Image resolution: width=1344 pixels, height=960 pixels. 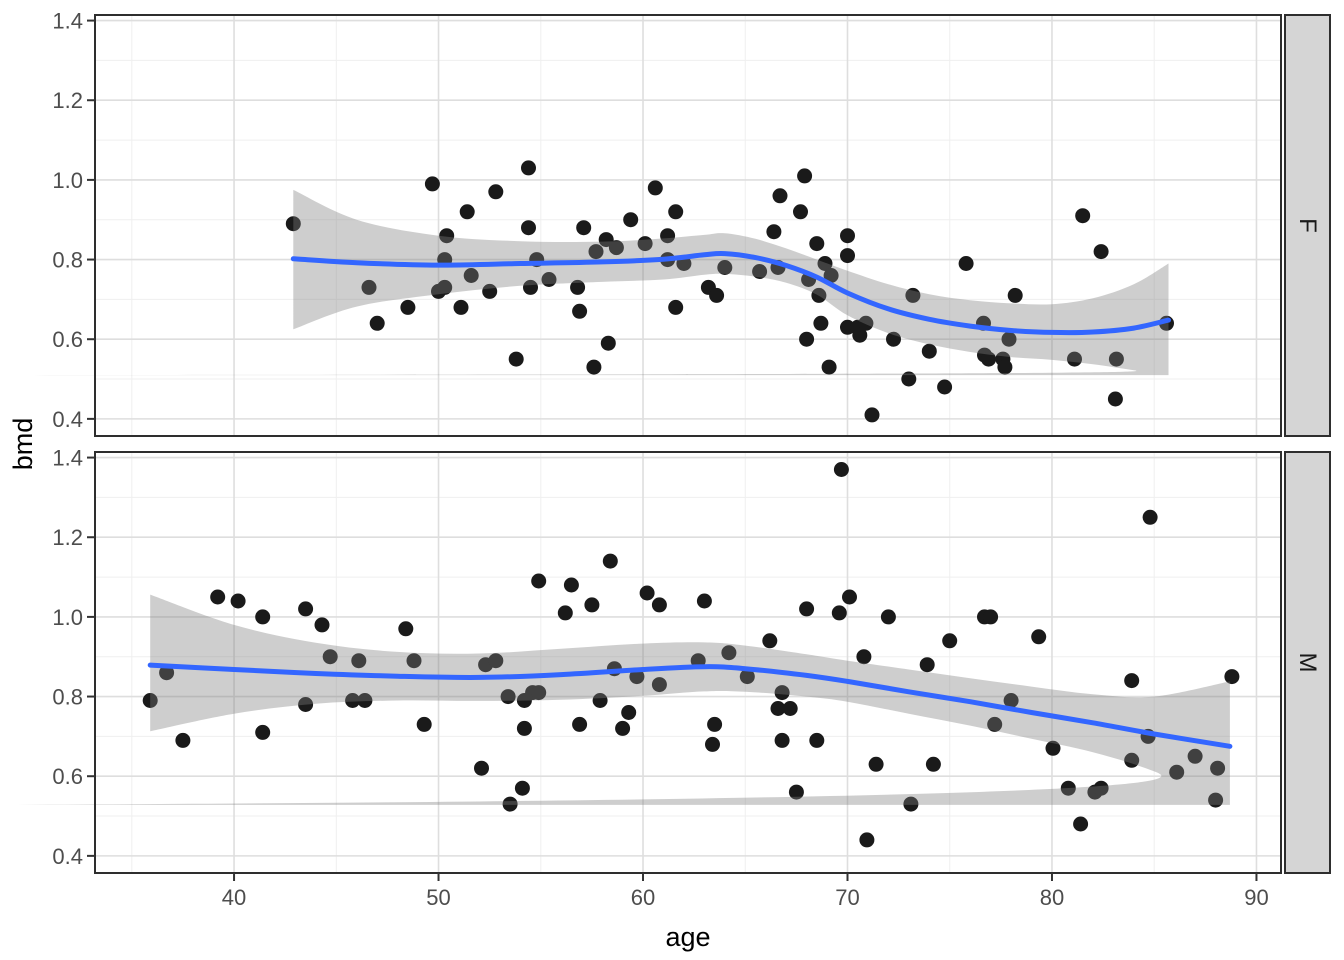 I want to click on x-tick-label: 40, so click(x=234, y=897).